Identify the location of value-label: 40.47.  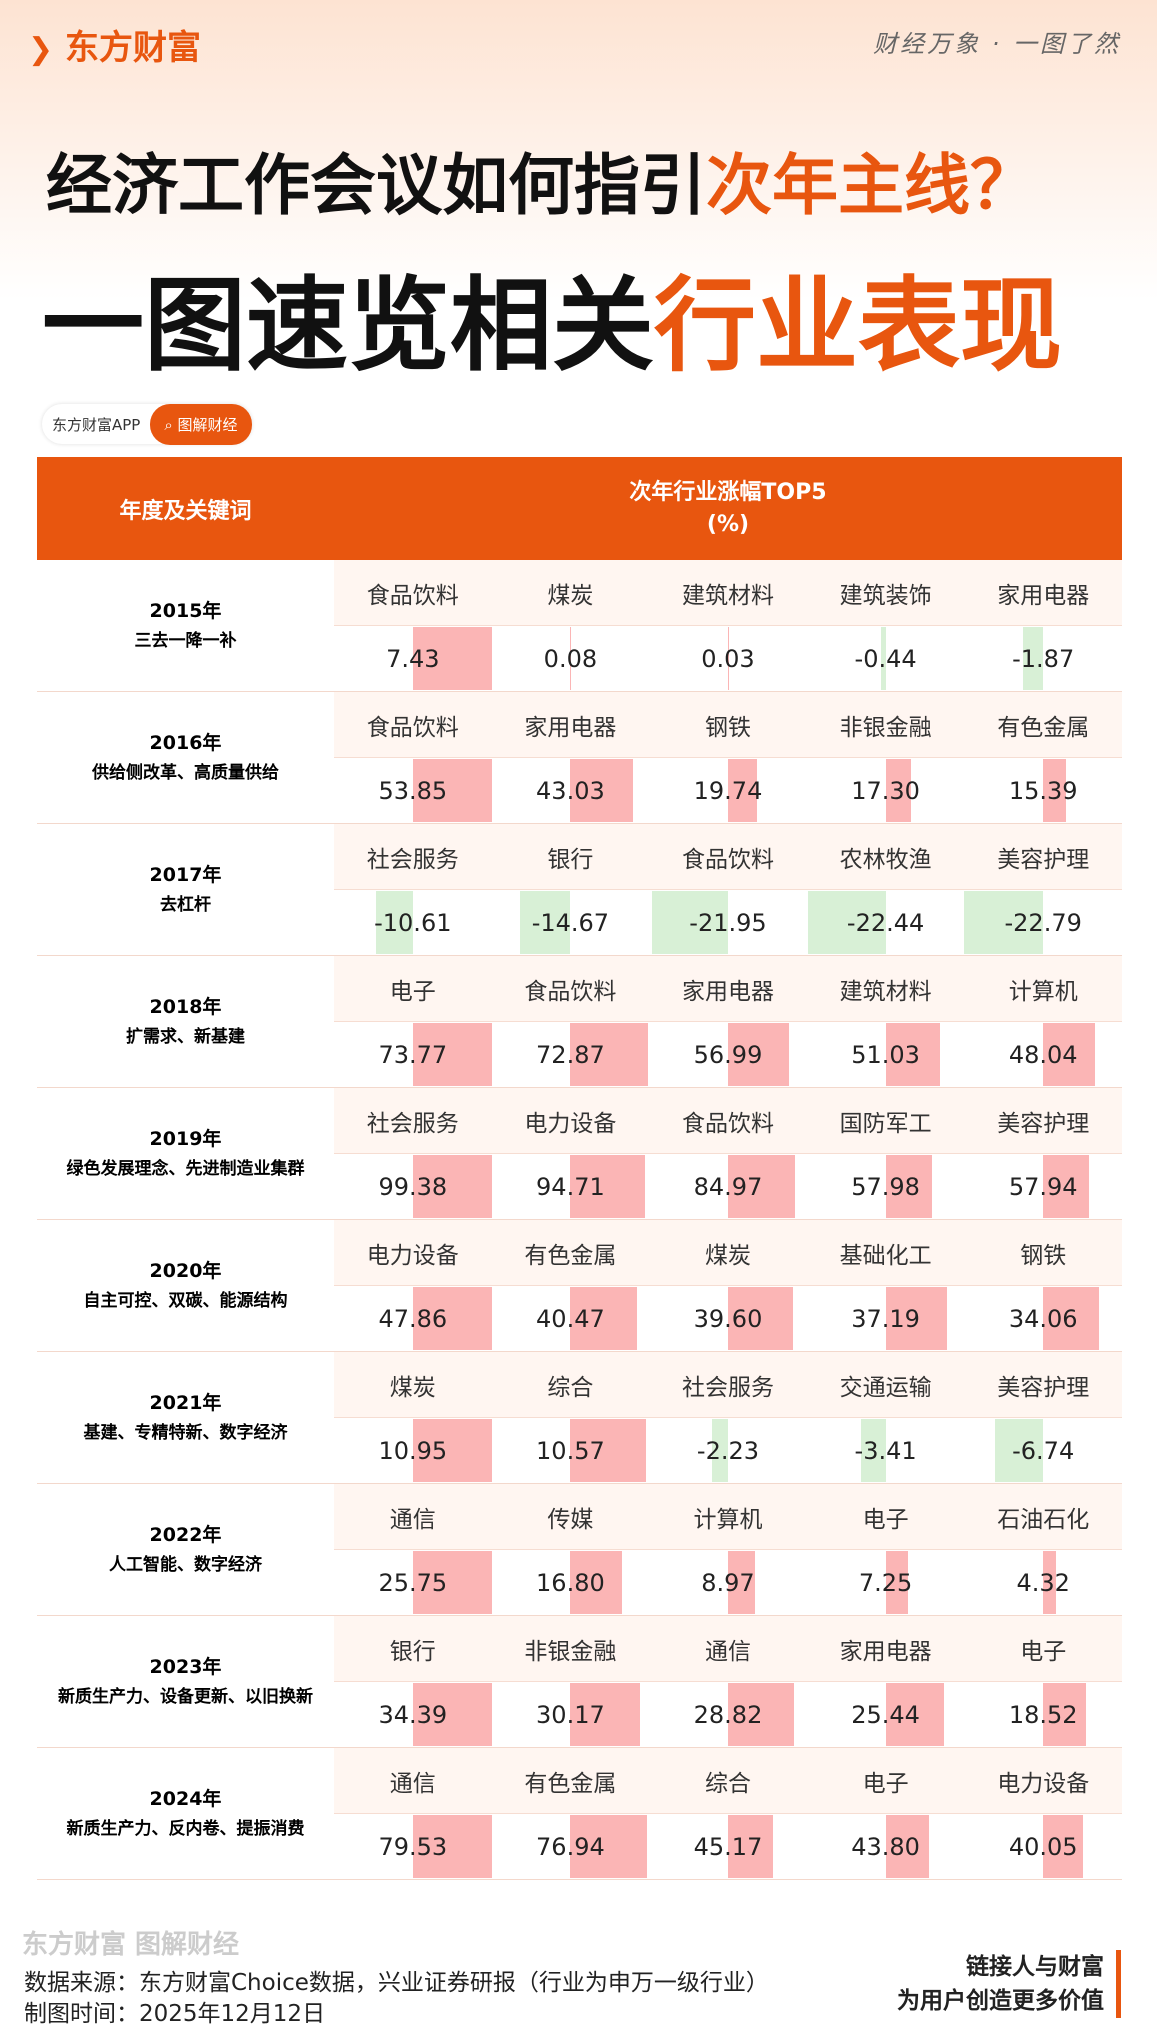
(570, 1319).